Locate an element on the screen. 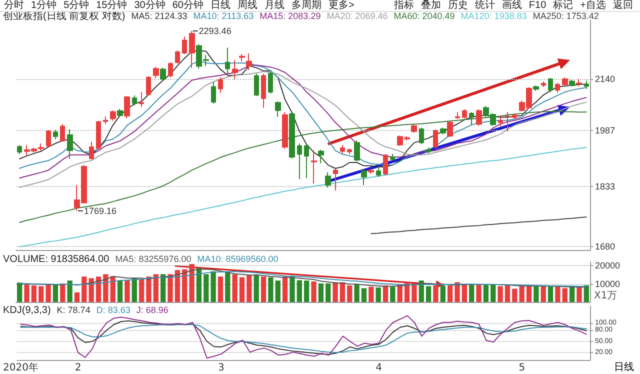  text: 60分钟 is located at coordinates (188, 5).